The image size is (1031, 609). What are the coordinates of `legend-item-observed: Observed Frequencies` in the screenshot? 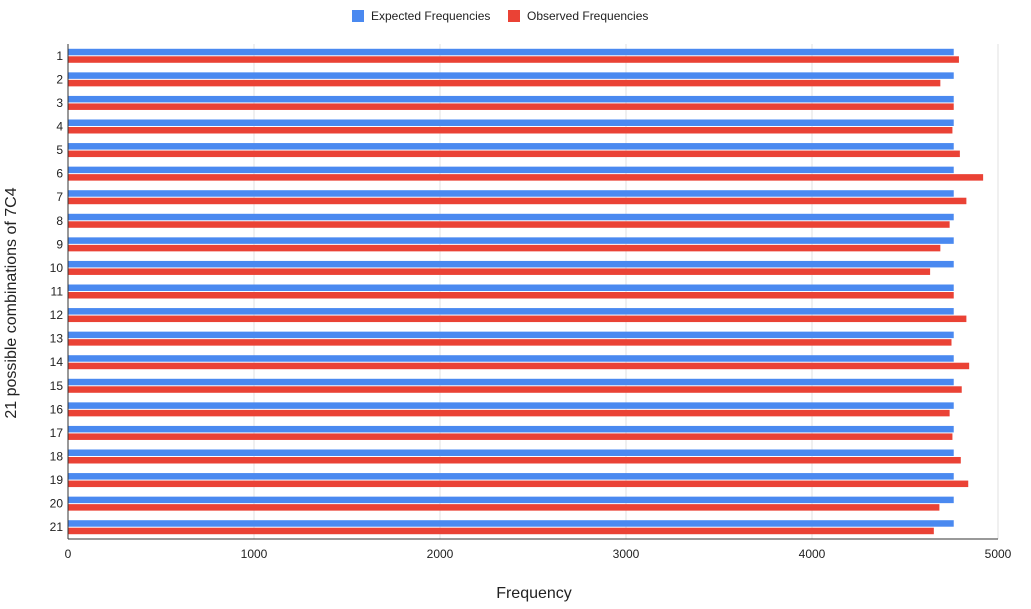 It's located at (578, 16).